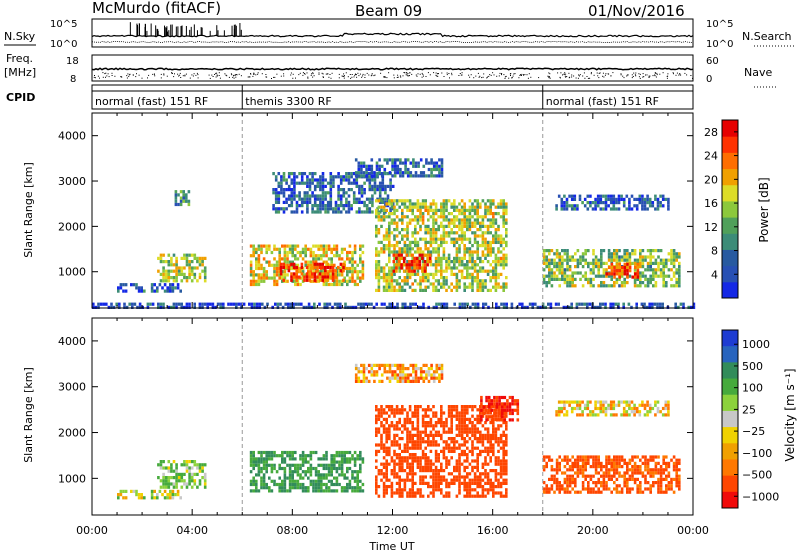 Image resolution: width=800 pixels, height=554 pixels. What do you see at coordinates (392, 73) in the screenshot?
I see `freq-trace` at bounding box center [392, 73].